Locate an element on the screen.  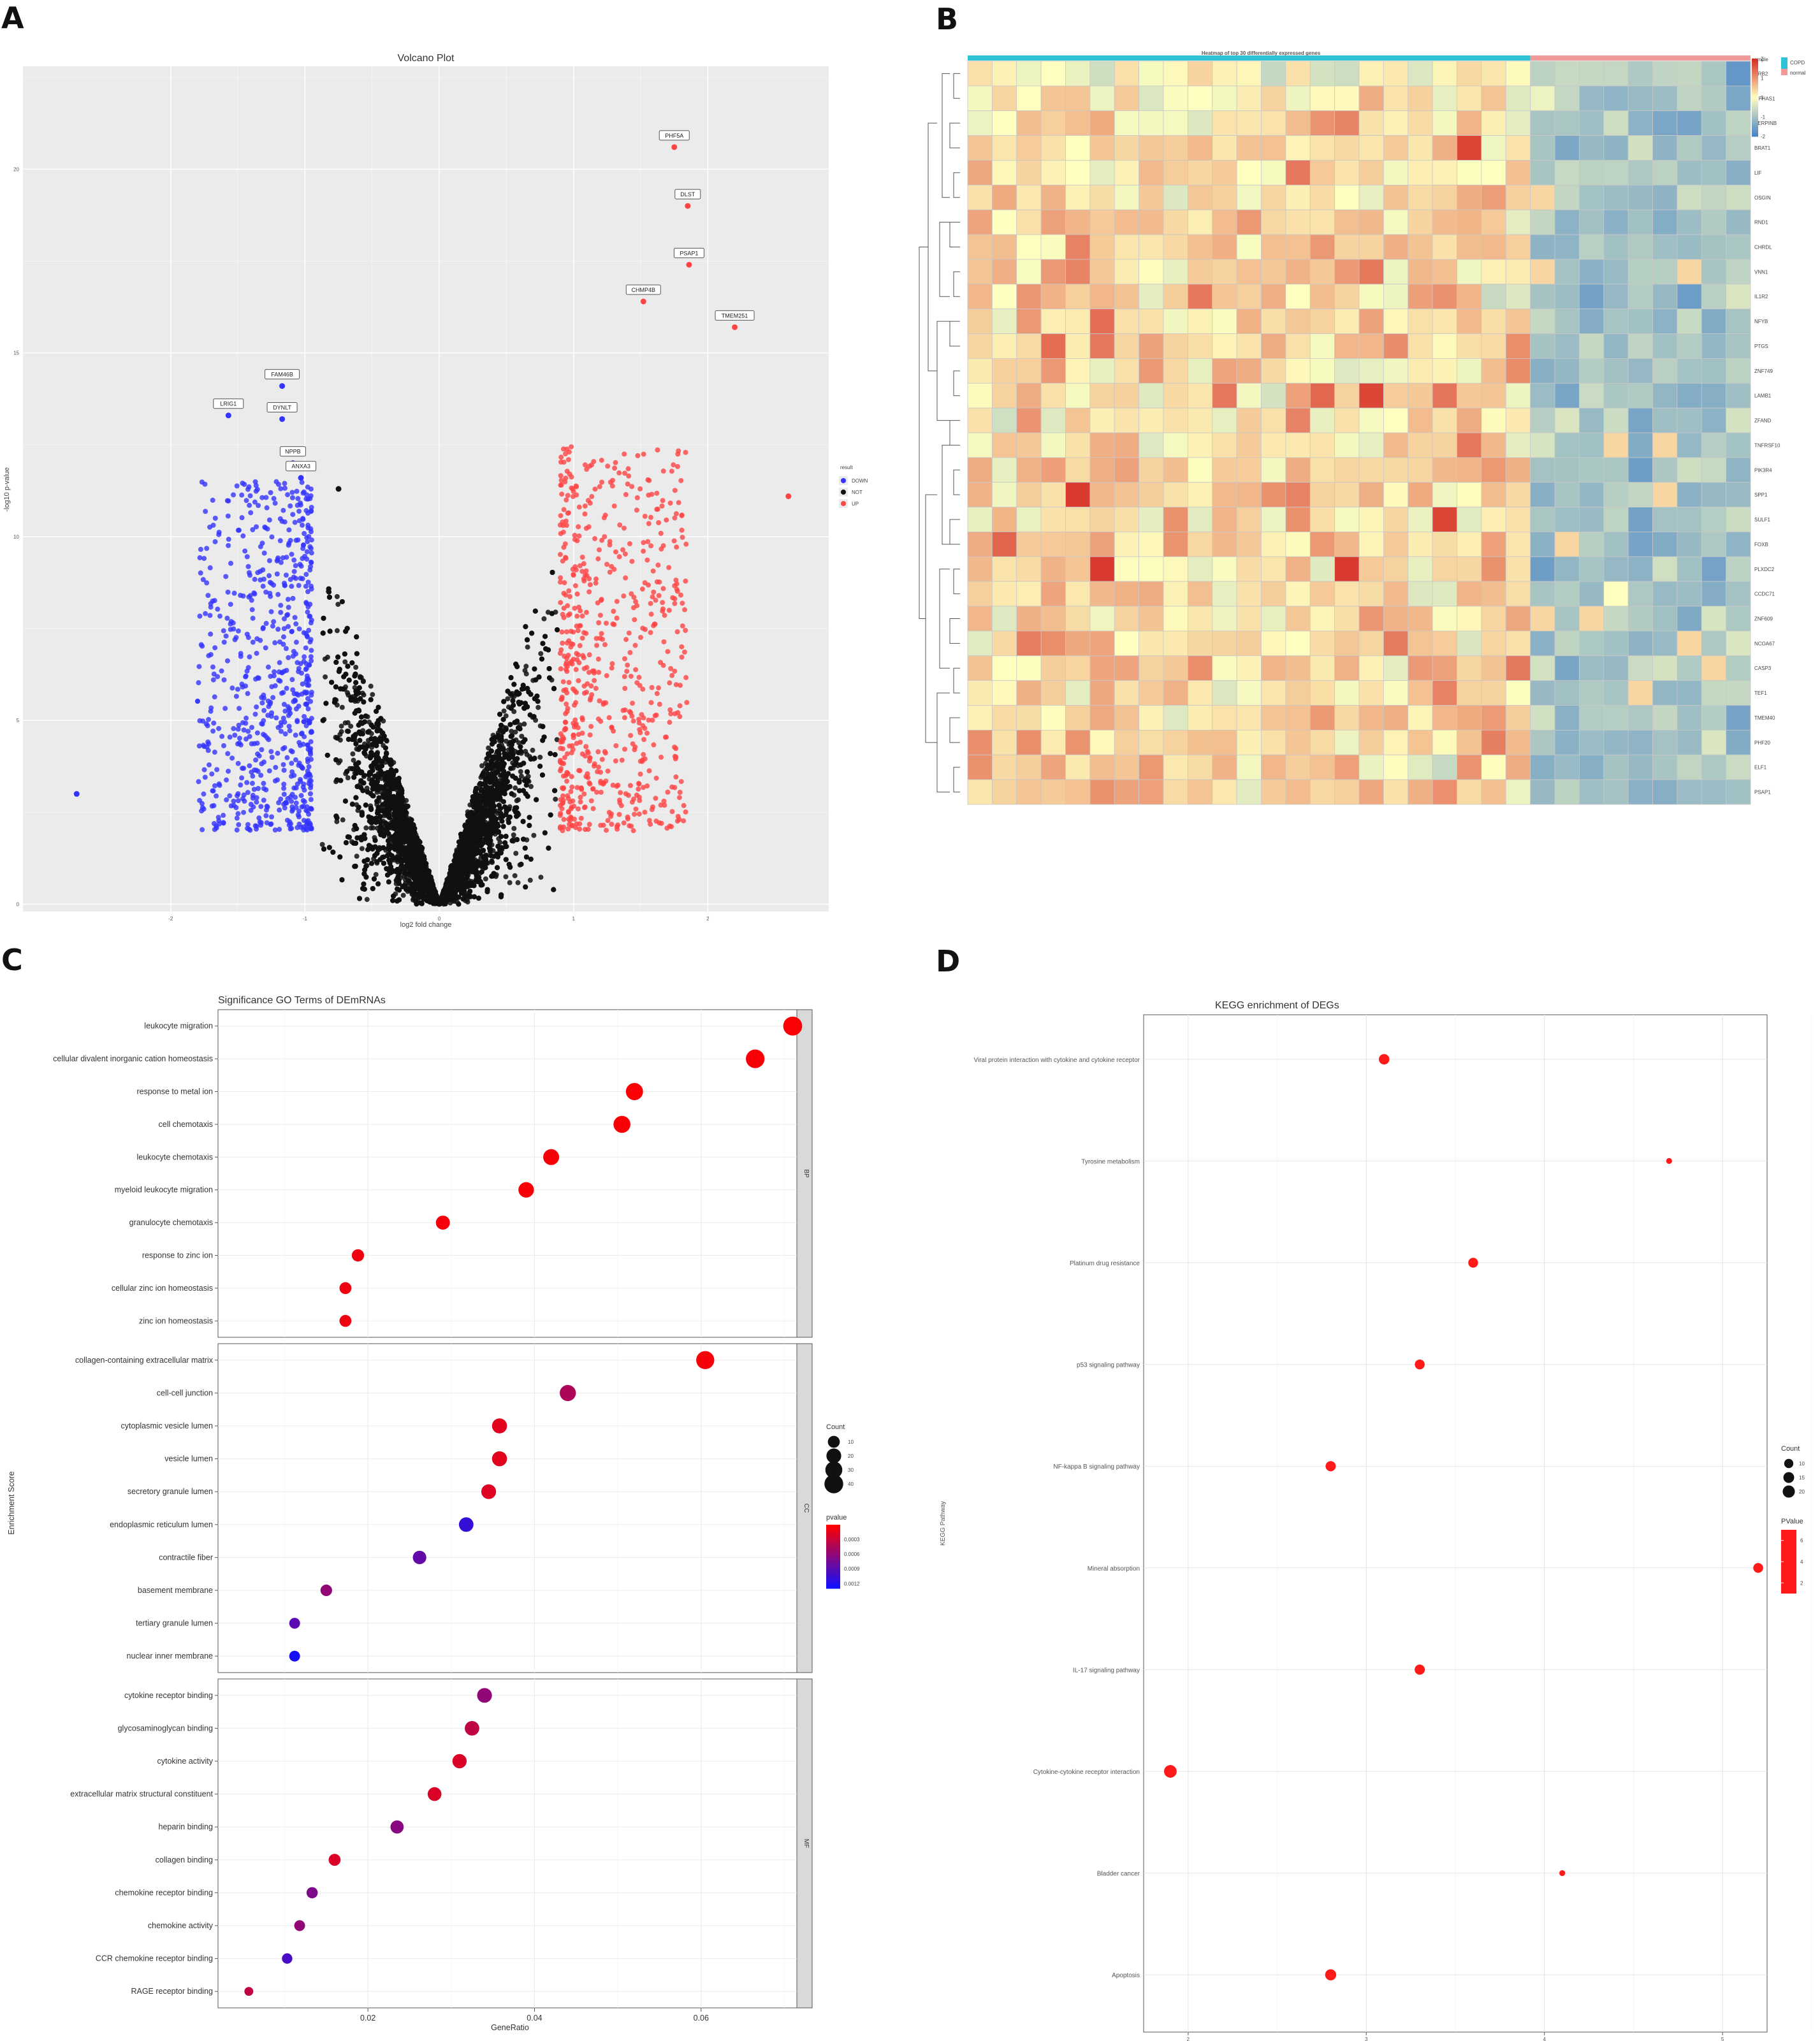
panel-label-c: C is located at coordinates (12, 960).